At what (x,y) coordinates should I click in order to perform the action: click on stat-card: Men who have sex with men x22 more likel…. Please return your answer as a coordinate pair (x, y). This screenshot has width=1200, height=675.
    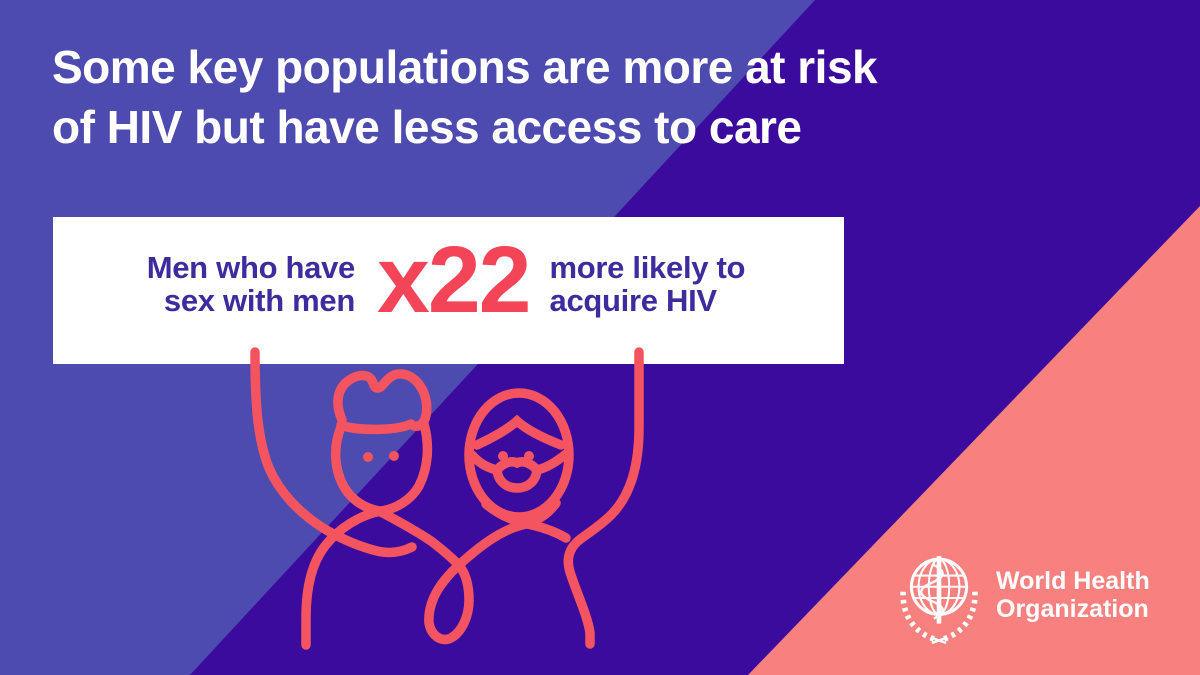
    Looking at the image, I should click on (448, 290).